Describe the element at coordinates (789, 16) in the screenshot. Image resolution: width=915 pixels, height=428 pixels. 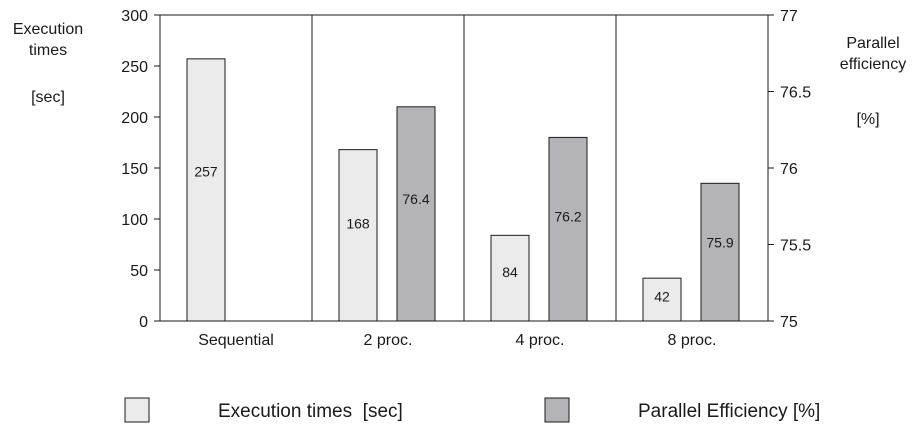
I see `right-tick-label: 77` at that location.